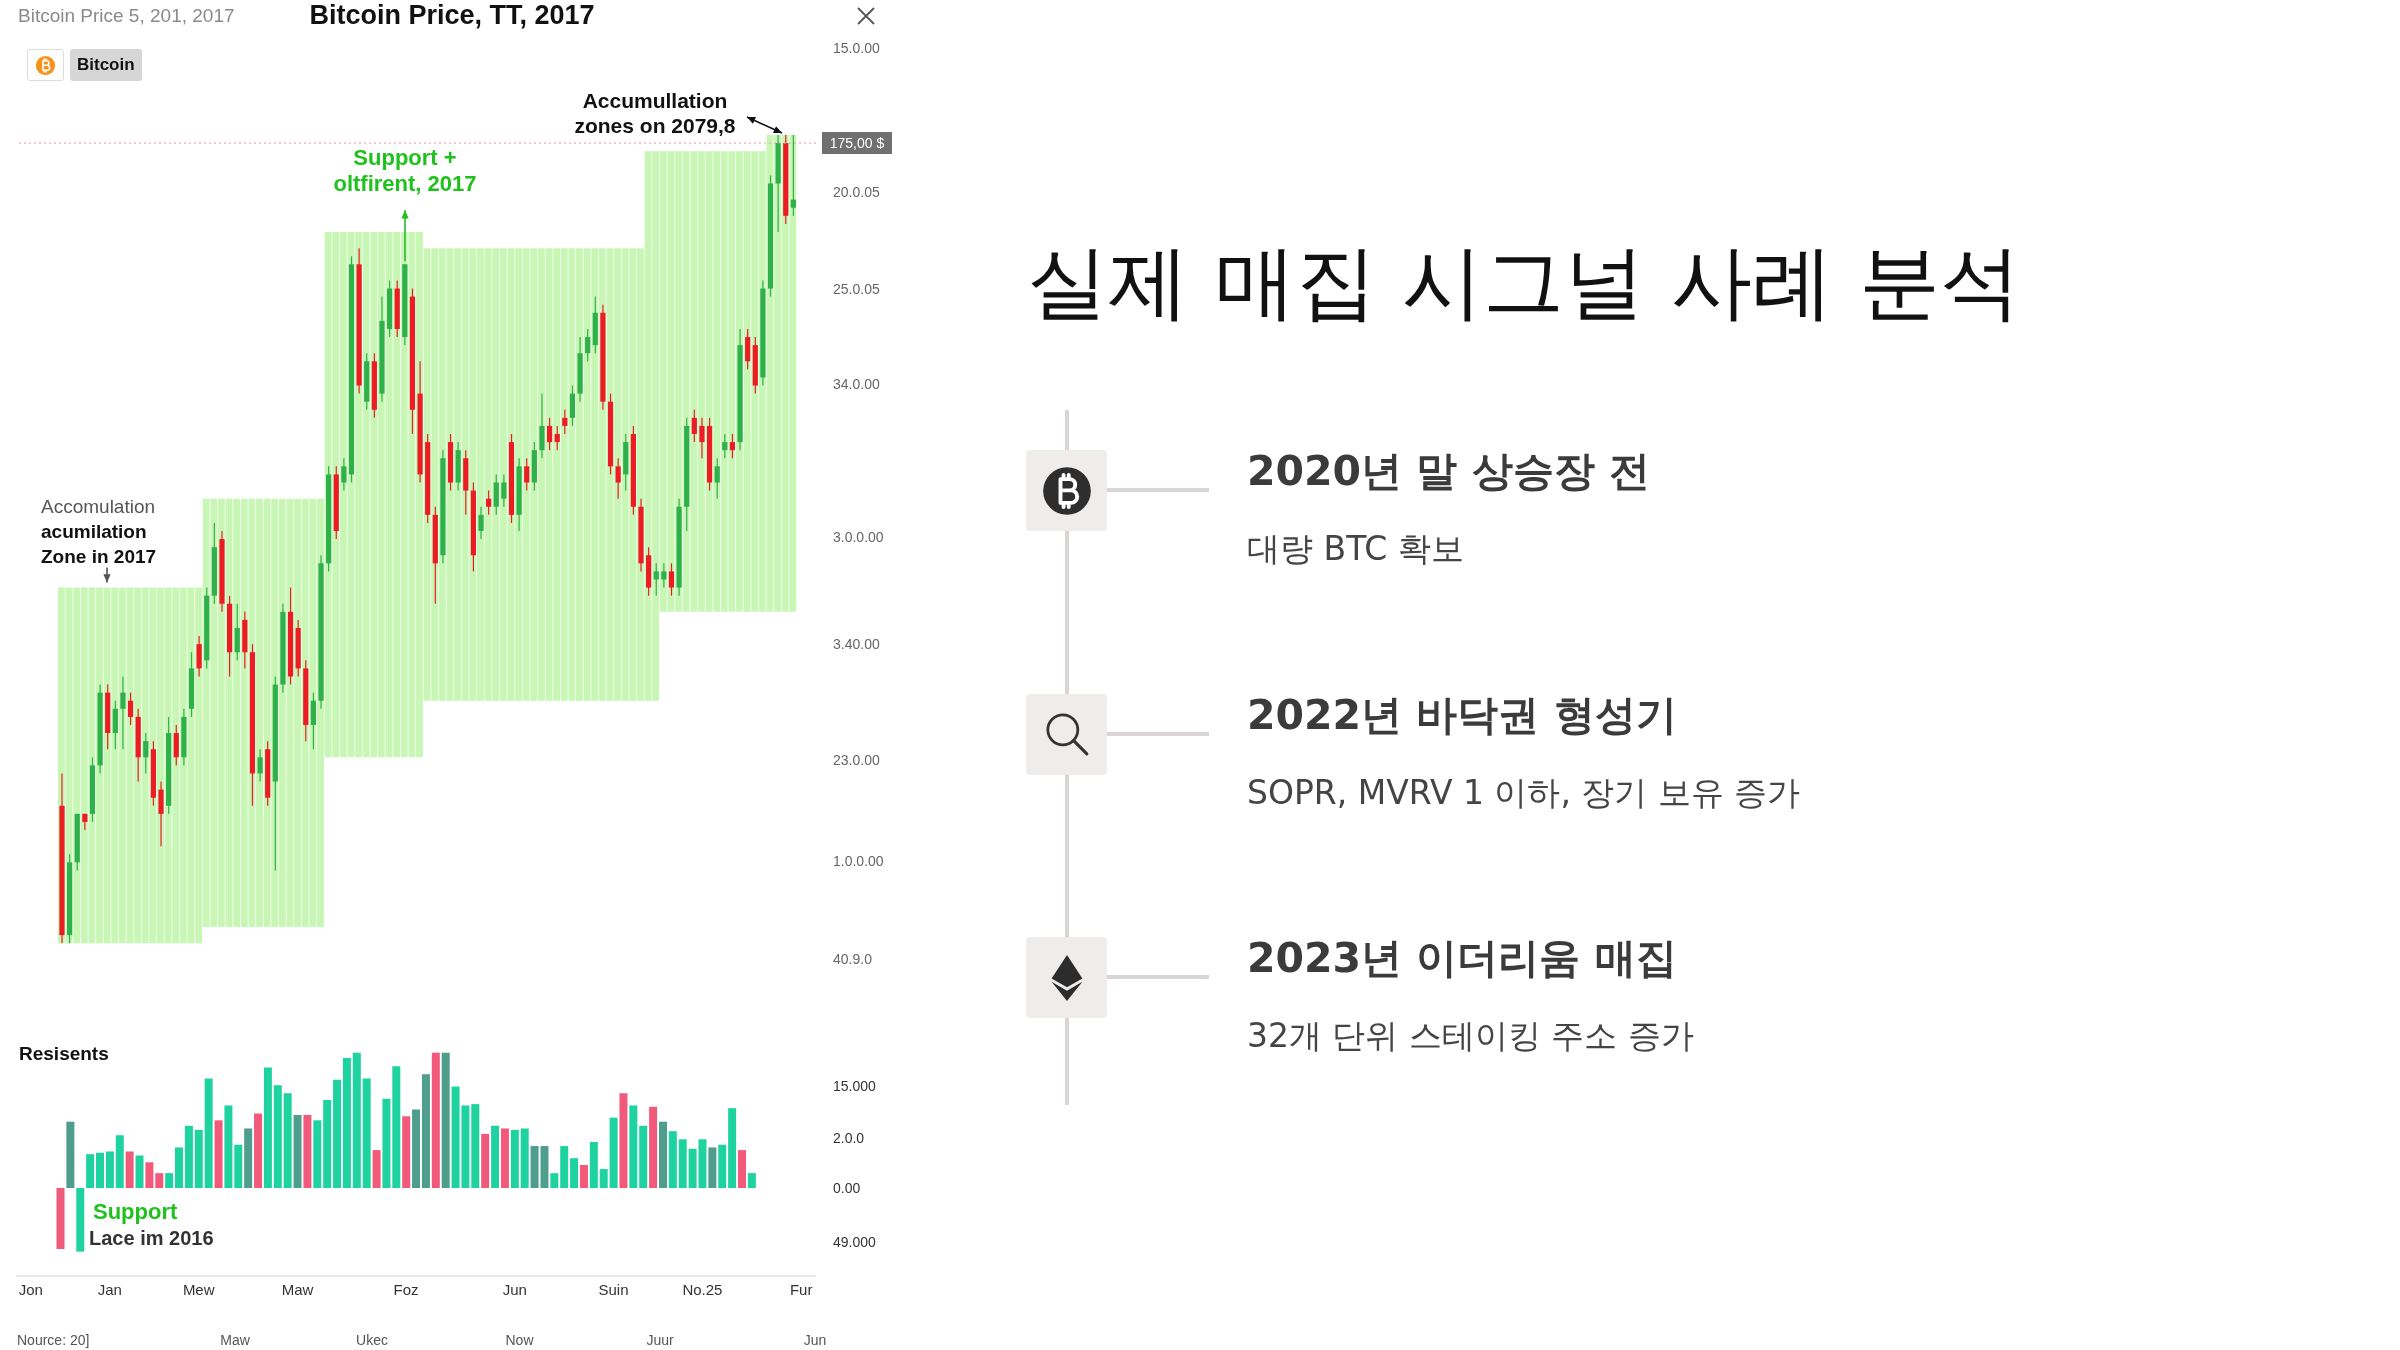  What do you see at coordinates (801, 1289) in the screenshot?
I see `x-tick-label: Fur` at bounding box center [801, 1289].